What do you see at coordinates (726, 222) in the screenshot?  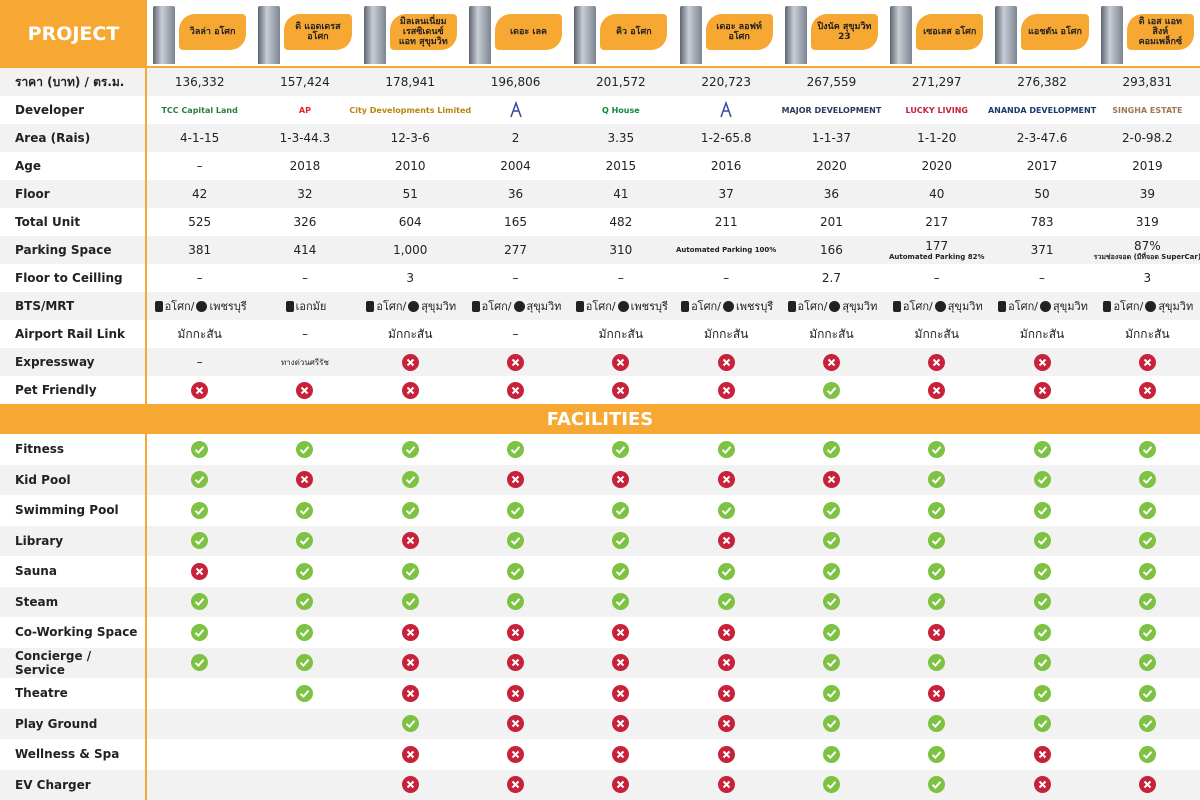 I see `cell-text: 211` at bounding box center [726, 222].